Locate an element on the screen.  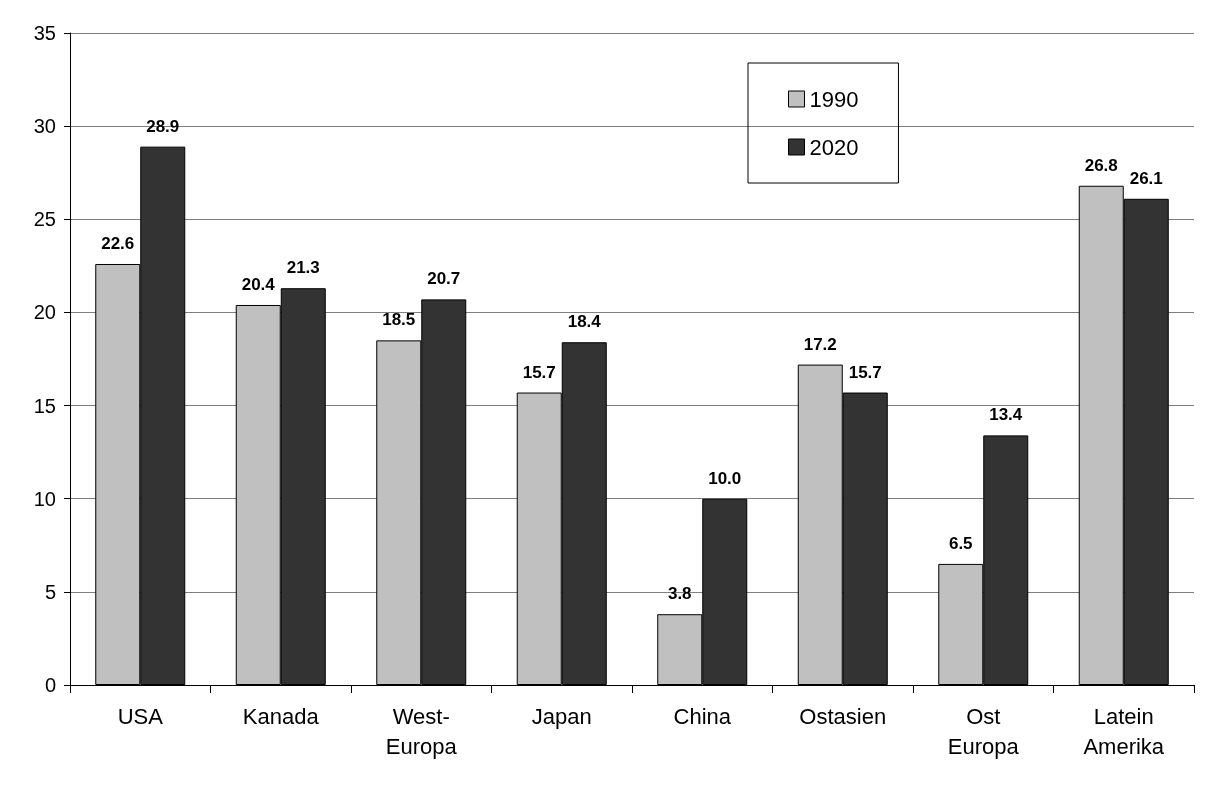
y-tick-label: 35 is located at coordinates (44, 33).